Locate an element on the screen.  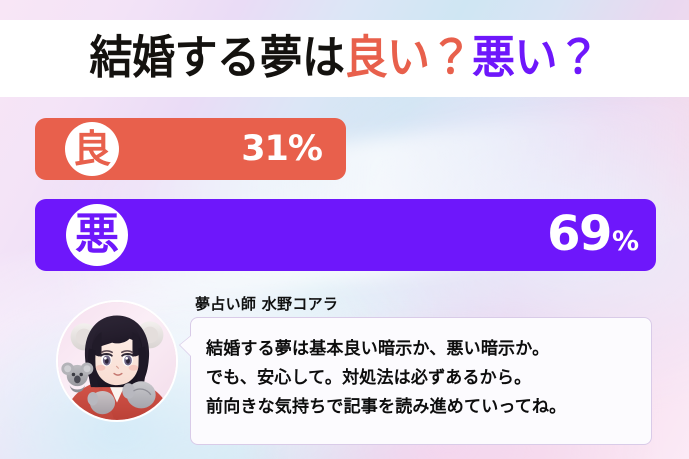
title-bad-word: 悪い is located at coordinates (515, 58).